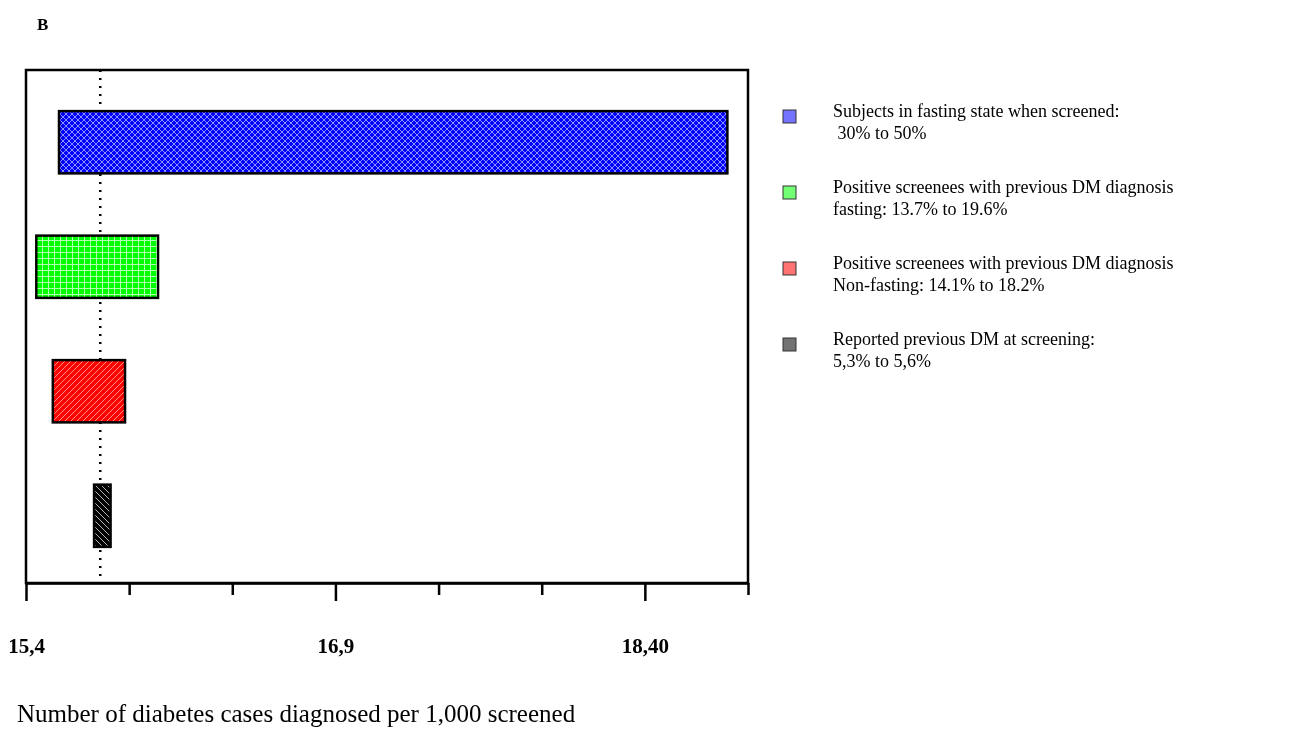 The image size is (1306, 756). Describe the element at coordinates (296, 713) in the screenshot. I see `x-axis-title: Number of diabetes cases diagnosed per 1,000 screened` at that location.